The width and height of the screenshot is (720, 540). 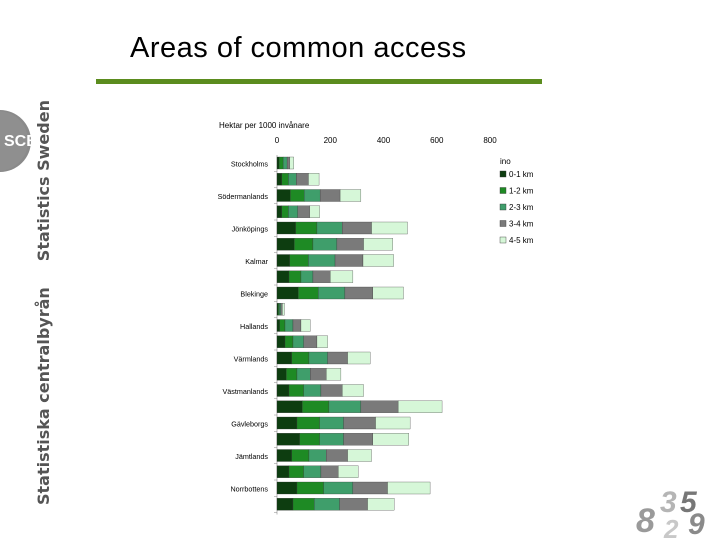 I want to click on category-label: Gävleborgs, so click(x=249, y=424).